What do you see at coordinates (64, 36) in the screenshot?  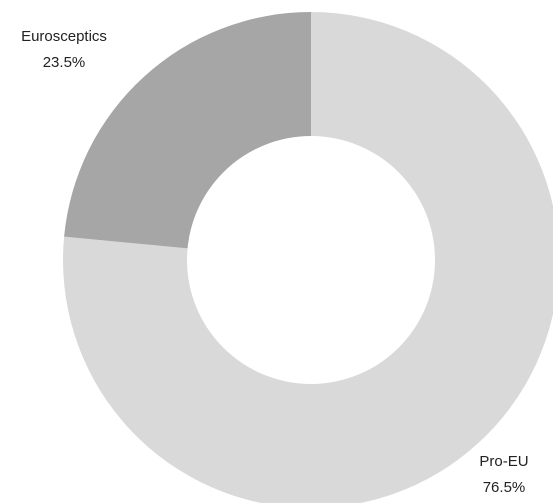 I see `slice-label-eurosceptics-name: Eurosceptics` at bounding box center [64, 36].